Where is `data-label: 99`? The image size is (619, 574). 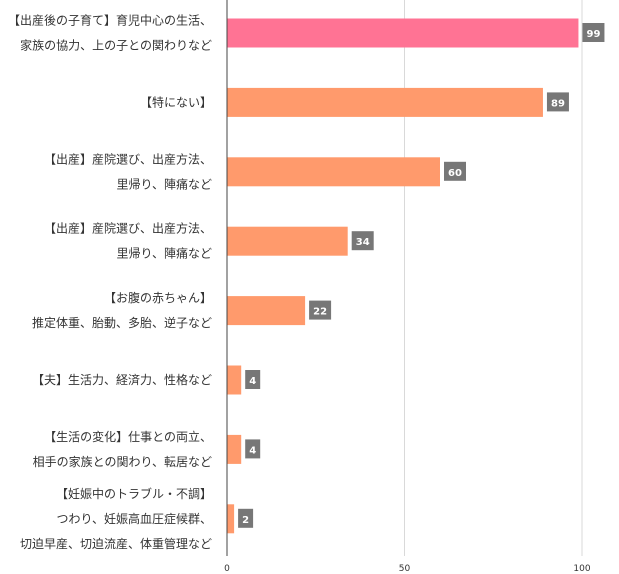 data-label: 99 is located at coordinates (593, 34).